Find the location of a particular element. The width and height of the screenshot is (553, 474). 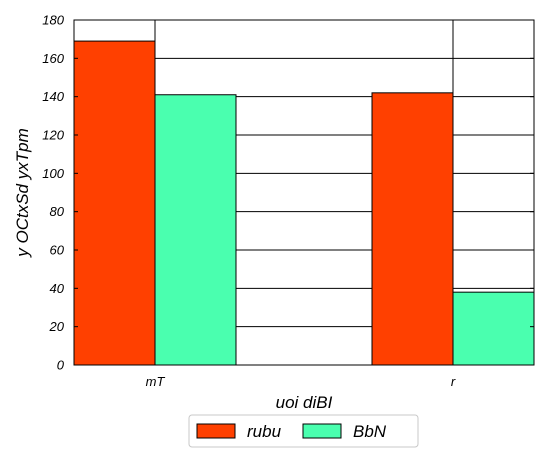

y-tick-label: 160 is located at coordinates (53, 58).